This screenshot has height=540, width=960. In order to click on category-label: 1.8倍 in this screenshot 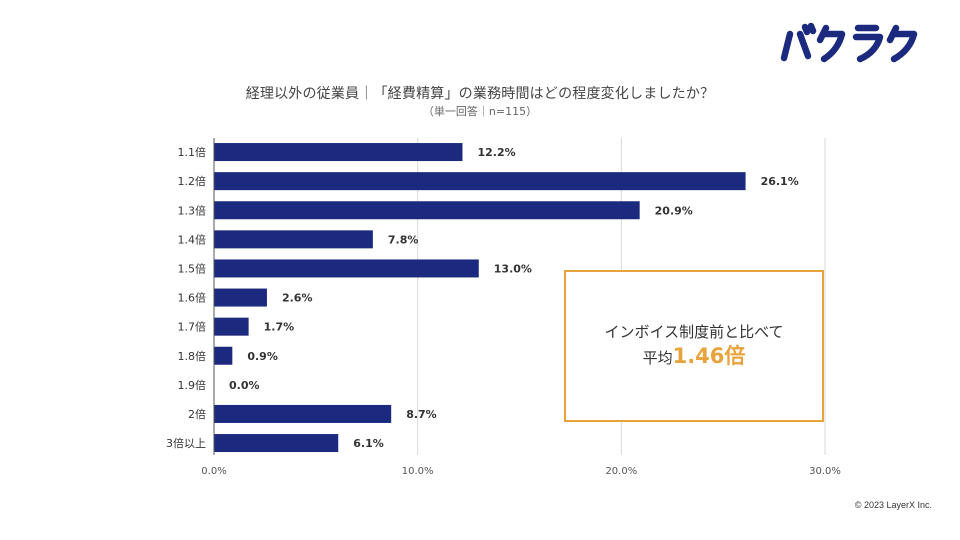, I will do `click(192, 356)`.